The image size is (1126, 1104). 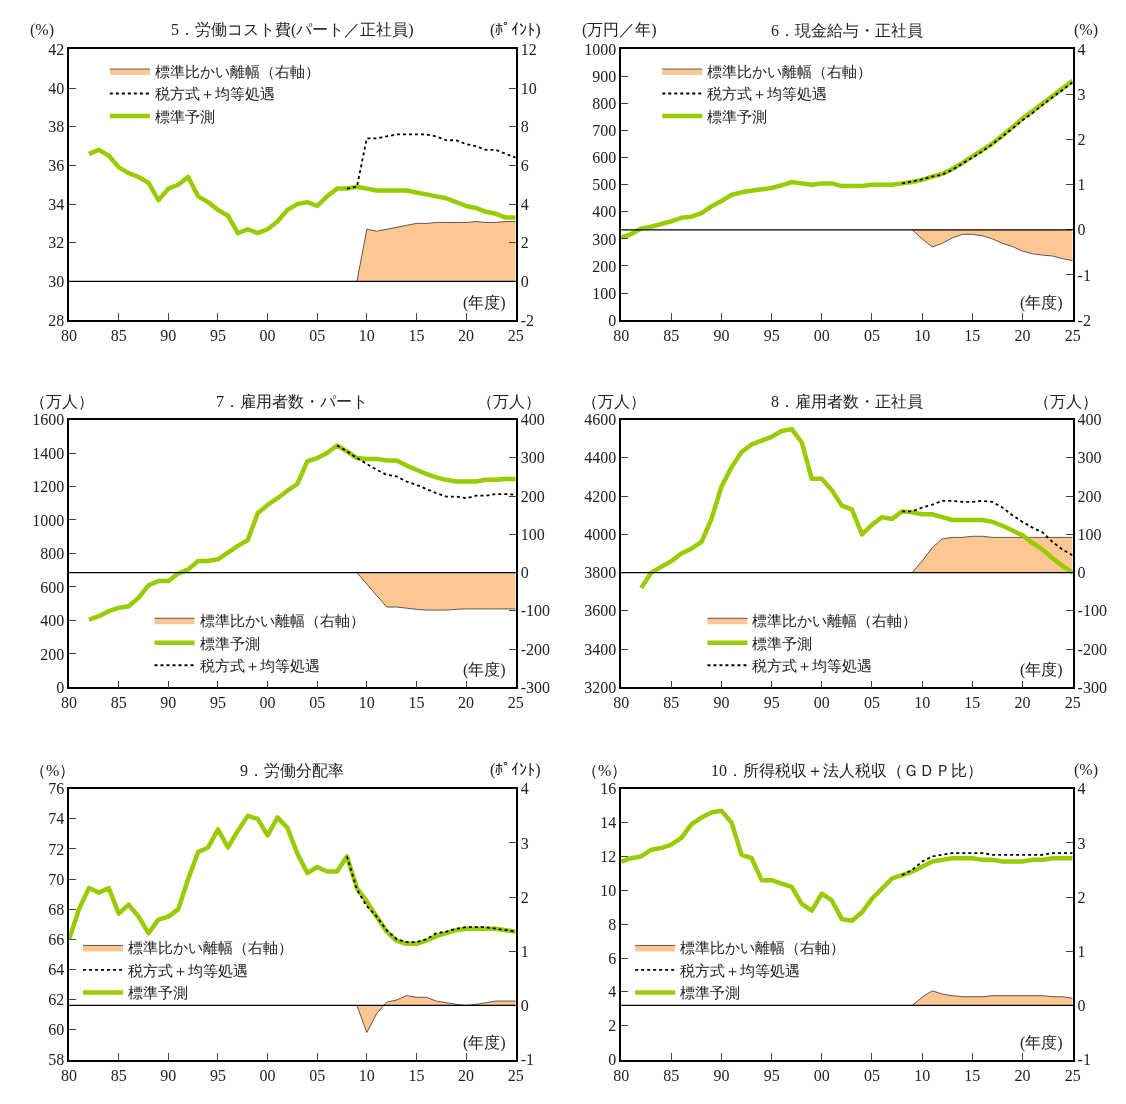 What do you see at coordinates (604, 131) in the screenshot?
I see `y-tick-label: 700` at bounding box center [604, 131].